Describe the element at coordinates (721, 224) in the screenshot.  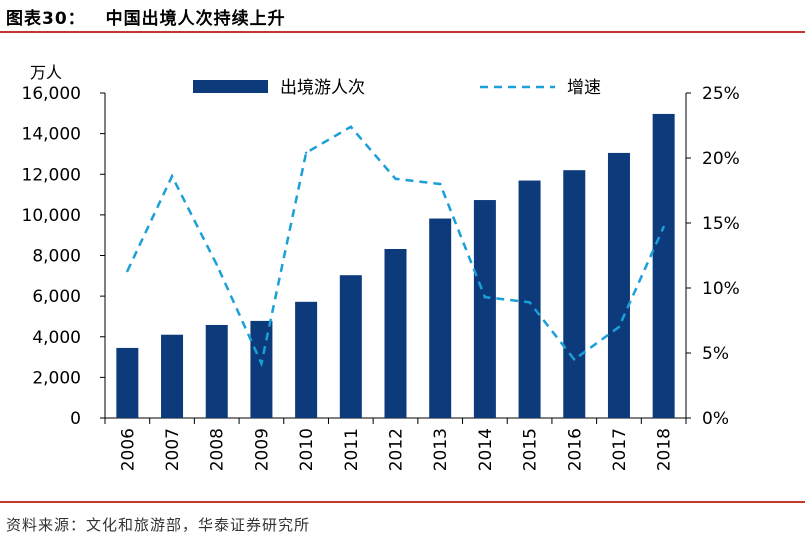
I see `right-tick-label: 15%` at that location.